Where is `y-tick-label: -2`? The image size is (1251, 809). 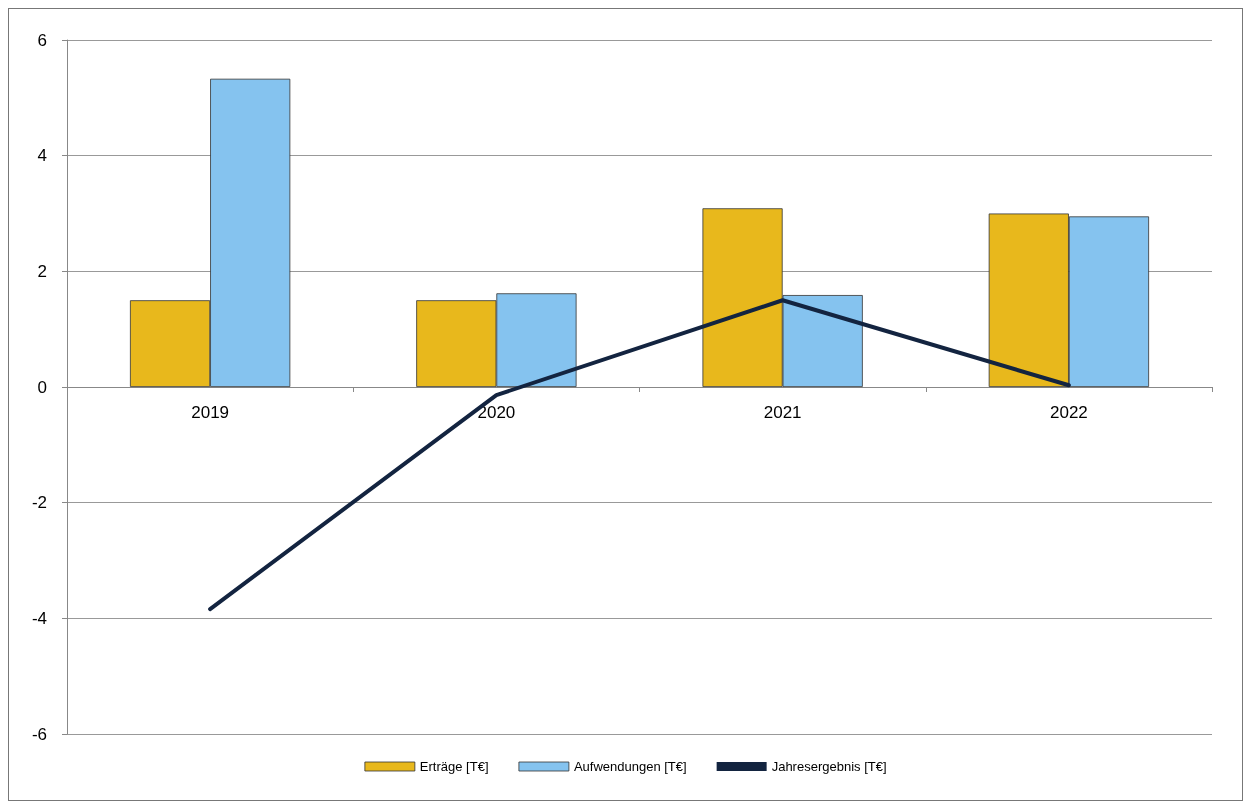
y-tick-label: -2 is located at coordinates (39, 503).